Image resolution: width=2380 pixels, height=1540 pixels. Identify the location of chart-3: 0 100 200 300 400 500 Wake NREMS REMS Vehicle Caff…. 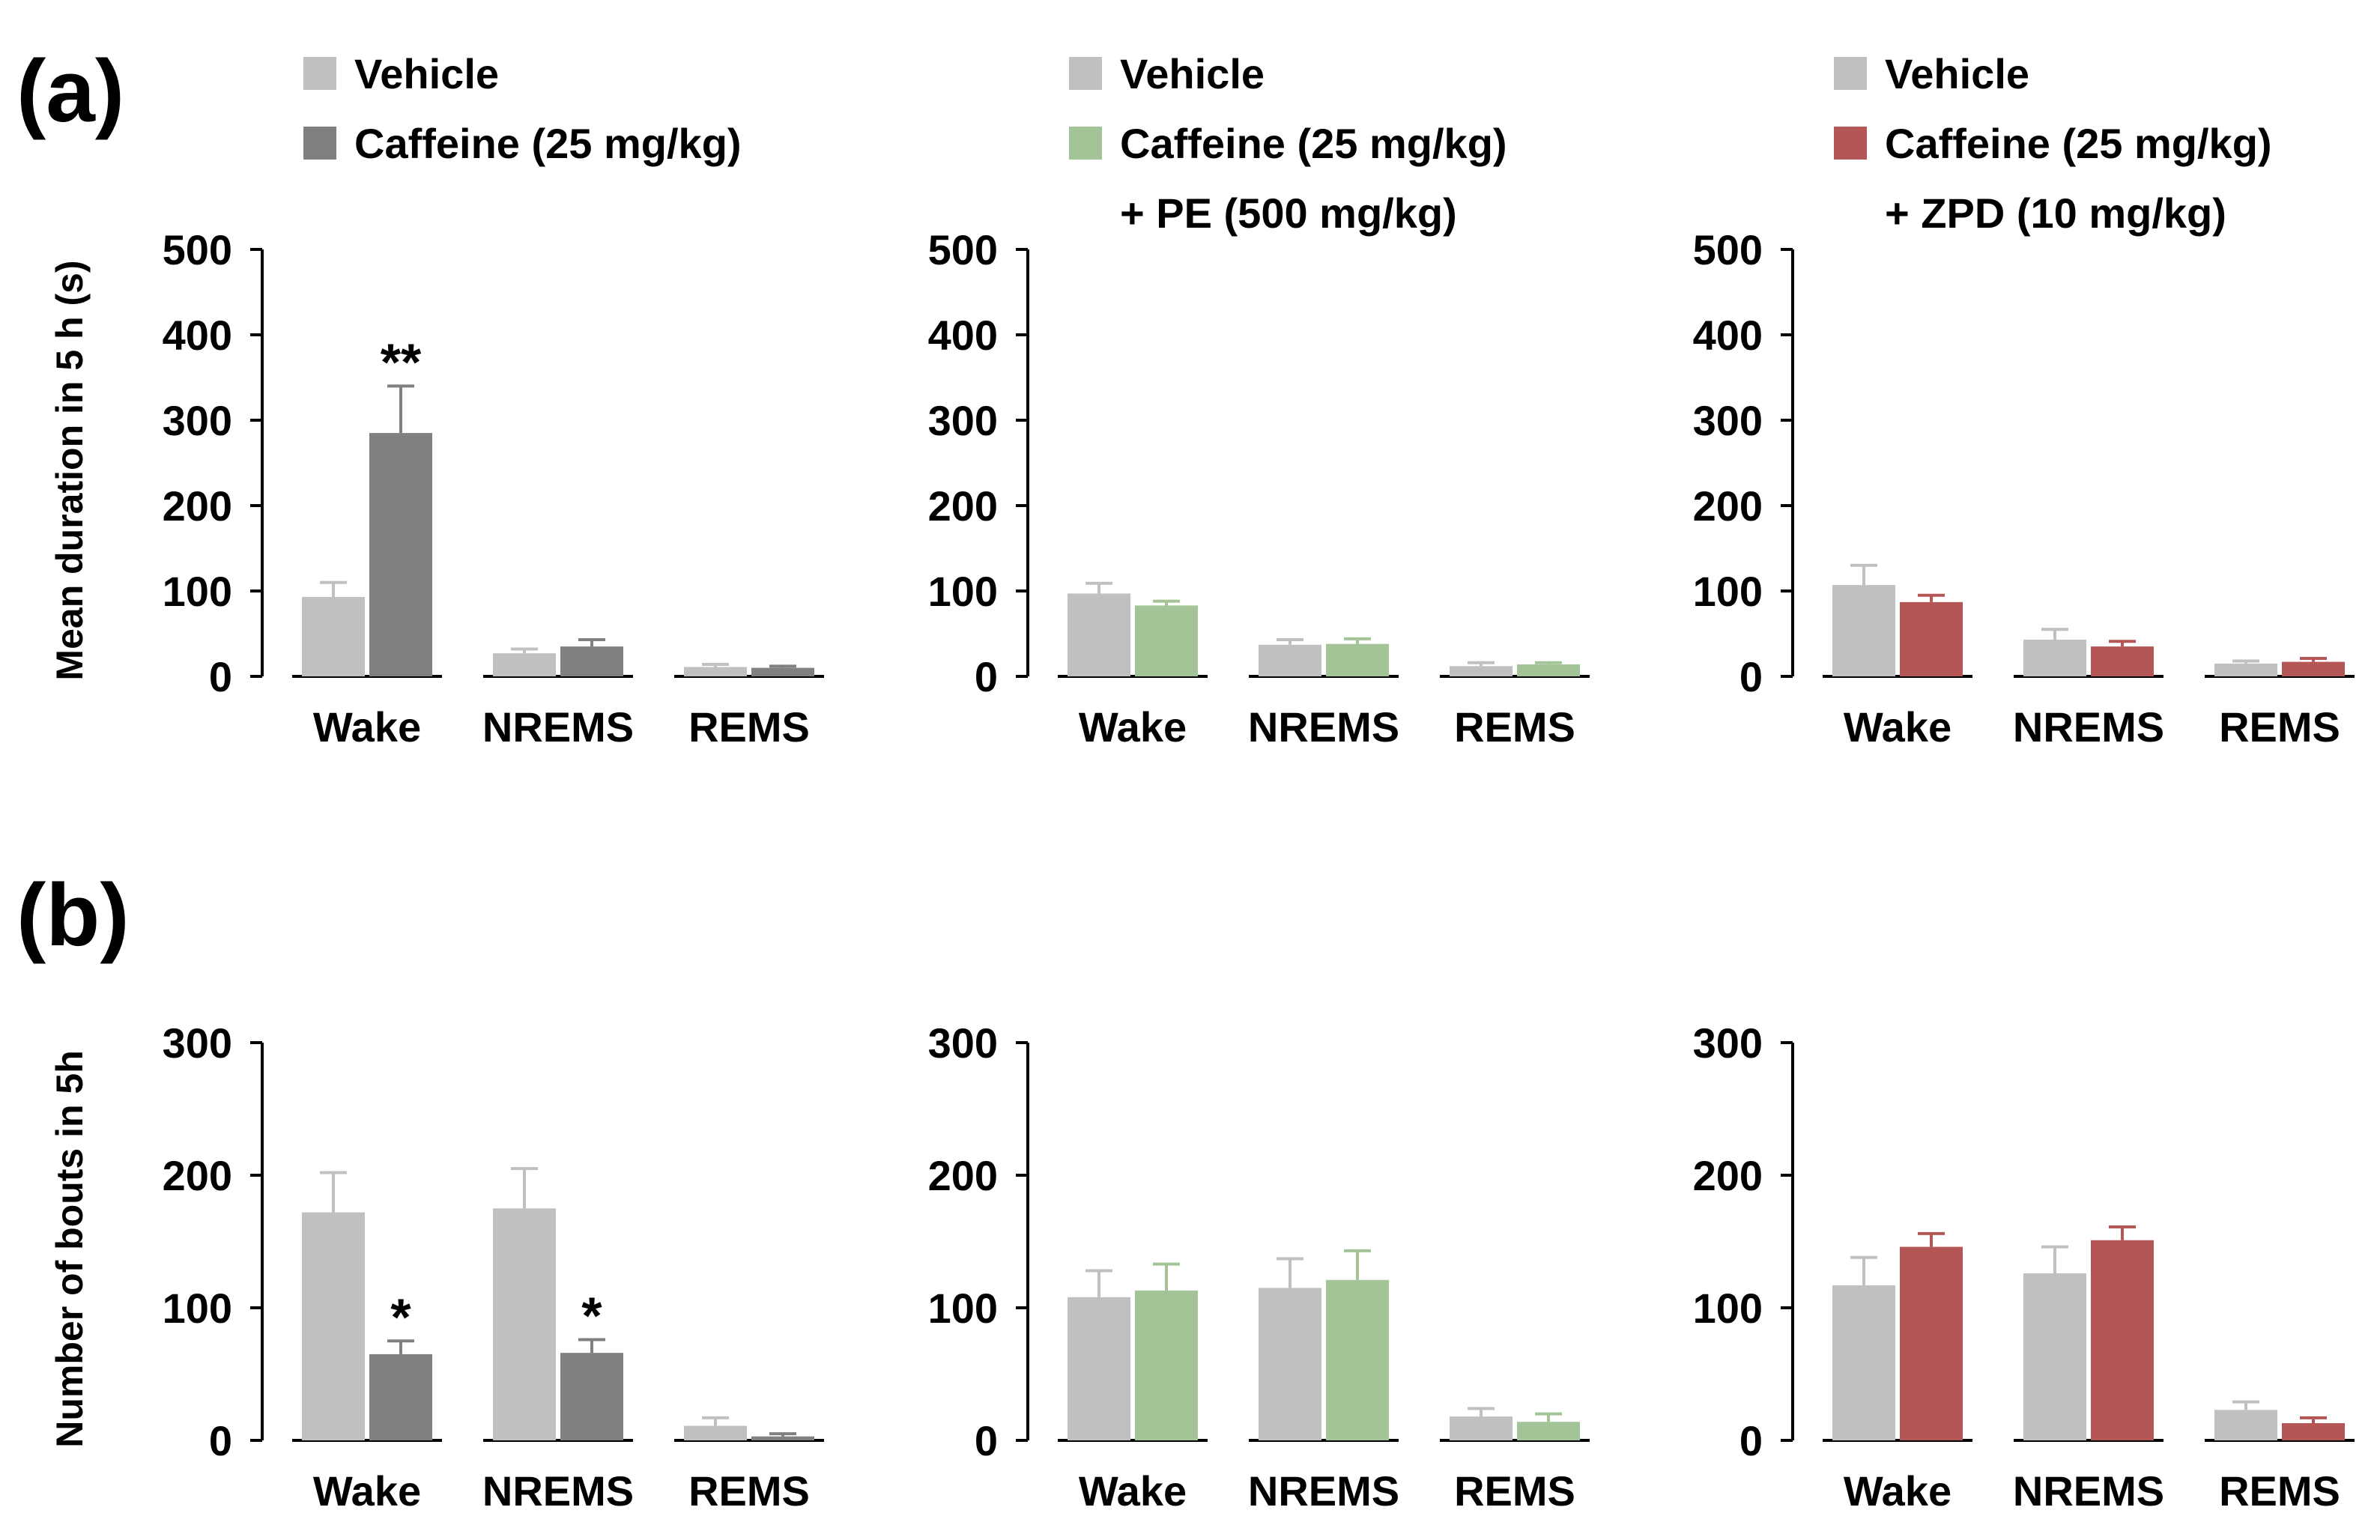
(2024, 400).